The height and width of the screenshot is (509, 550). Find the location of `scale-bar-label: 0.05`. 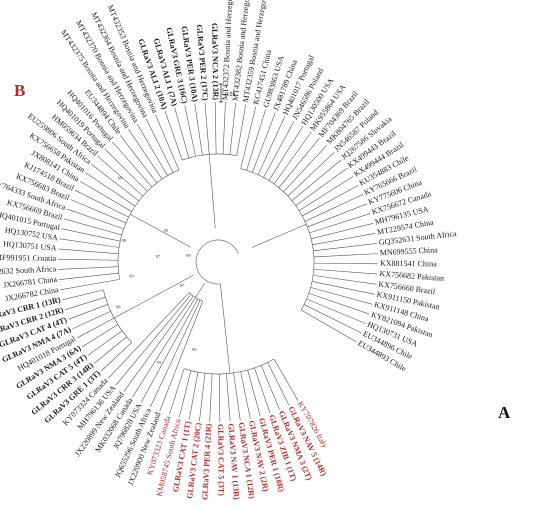

scale-bar-label: 0.05 is located at coordinates (230, 95).